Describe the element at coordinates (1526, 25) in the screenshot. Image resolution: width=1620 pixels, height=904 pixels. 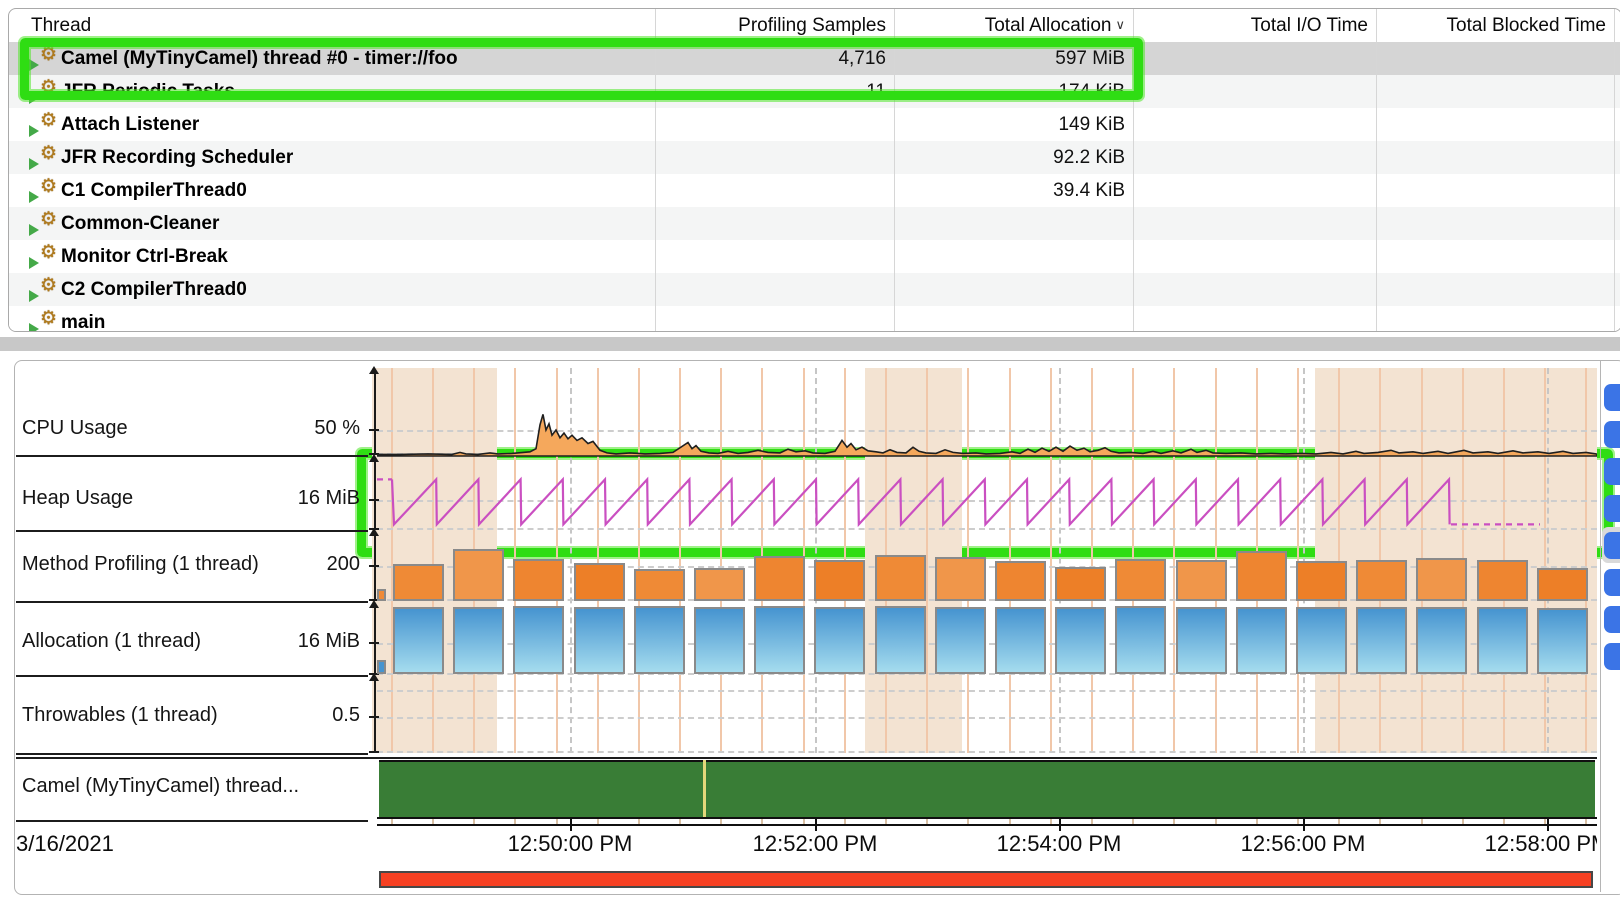
I see `column-header-total-blocked-time: Total Blocked Time` at that location.